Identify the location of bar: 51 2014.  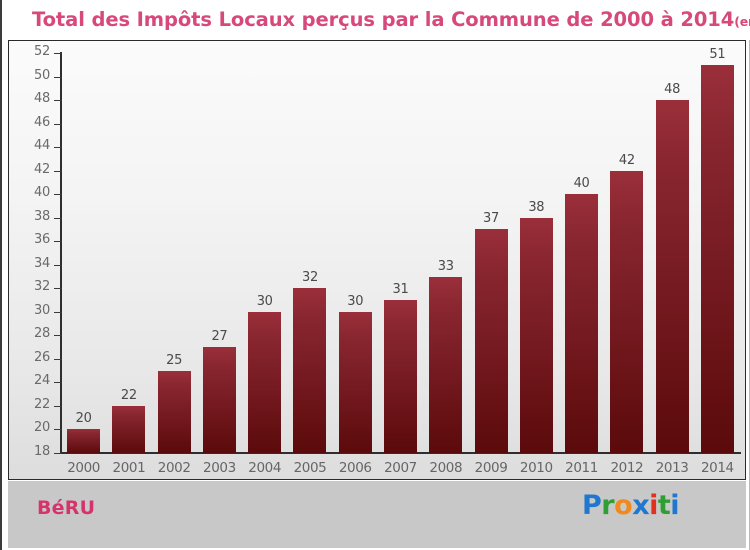
(717, 261).